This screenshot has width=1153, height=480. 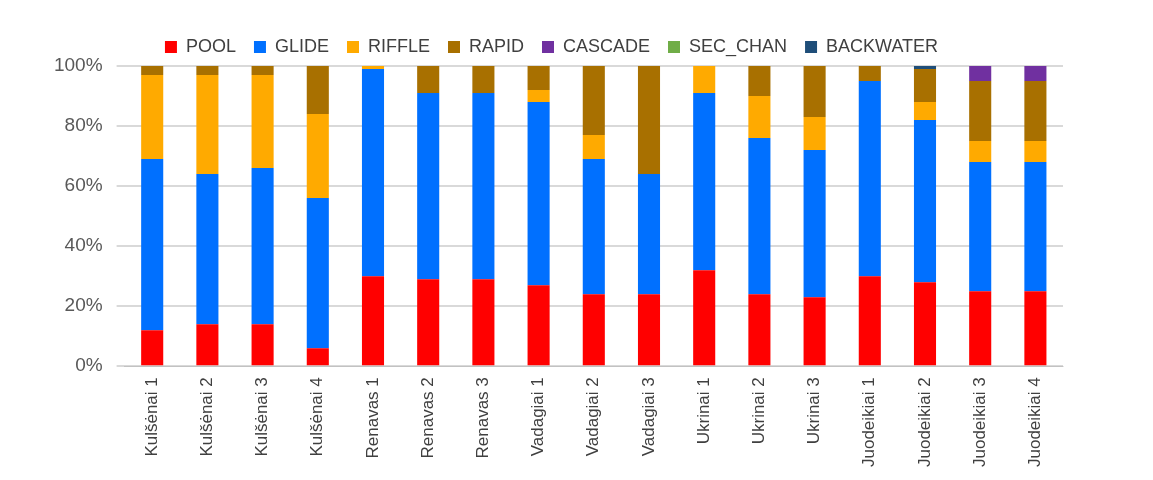 I want to click on x-tick-label: Ukrinai 2, so click(x=759, y=411).